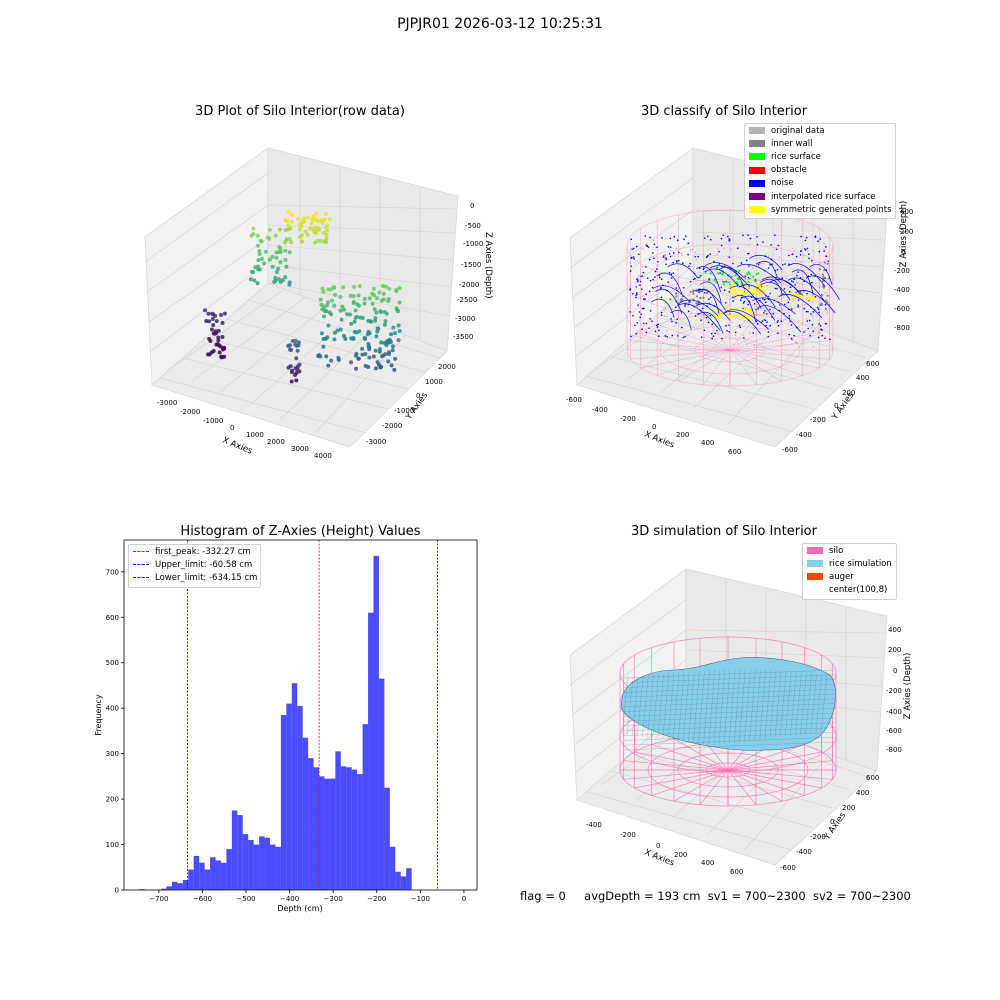 This screenshot has width=1000, height=1000. What do you see at coordinates (464, 899) in the screenshot?
I see `histogram-x-tick-label: 0` at bounding box center [464, 899].